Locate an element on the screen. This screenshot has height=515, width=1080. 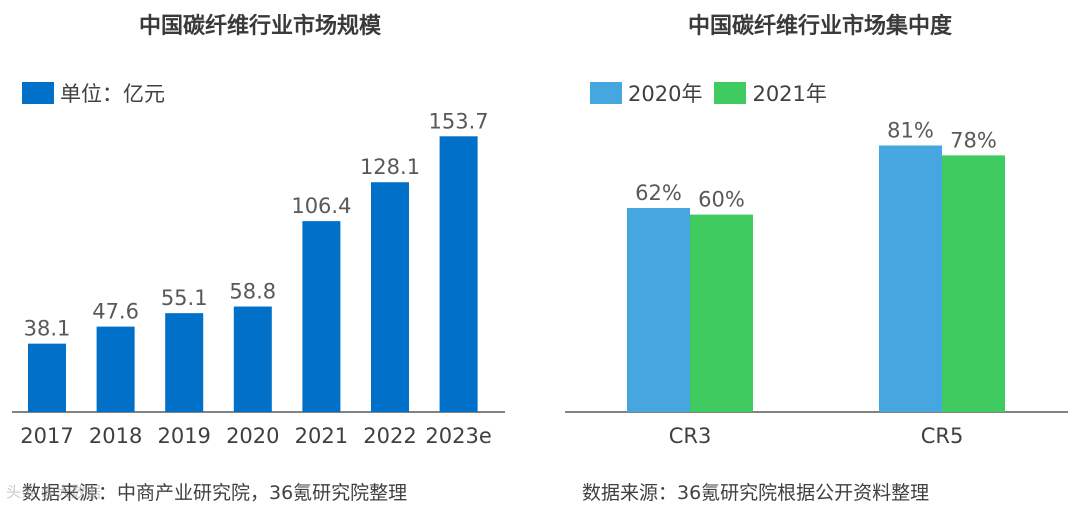
chart1-bar-2018 is located at coordinates (115, 369).